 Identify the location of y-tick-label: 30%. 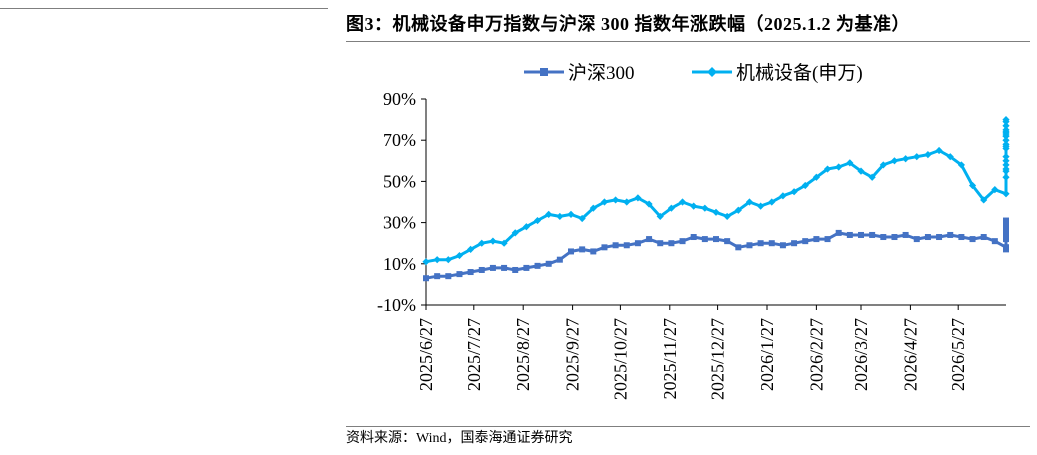
(399, 223).